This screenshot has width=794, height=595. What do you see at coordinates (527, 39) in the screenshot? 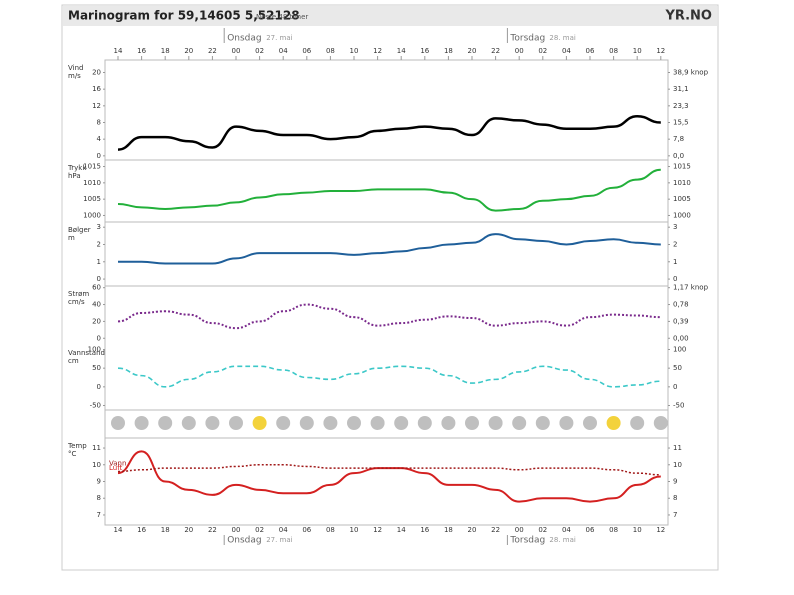
I see `day-name: Torsdag` at bounding box center [527, 39].